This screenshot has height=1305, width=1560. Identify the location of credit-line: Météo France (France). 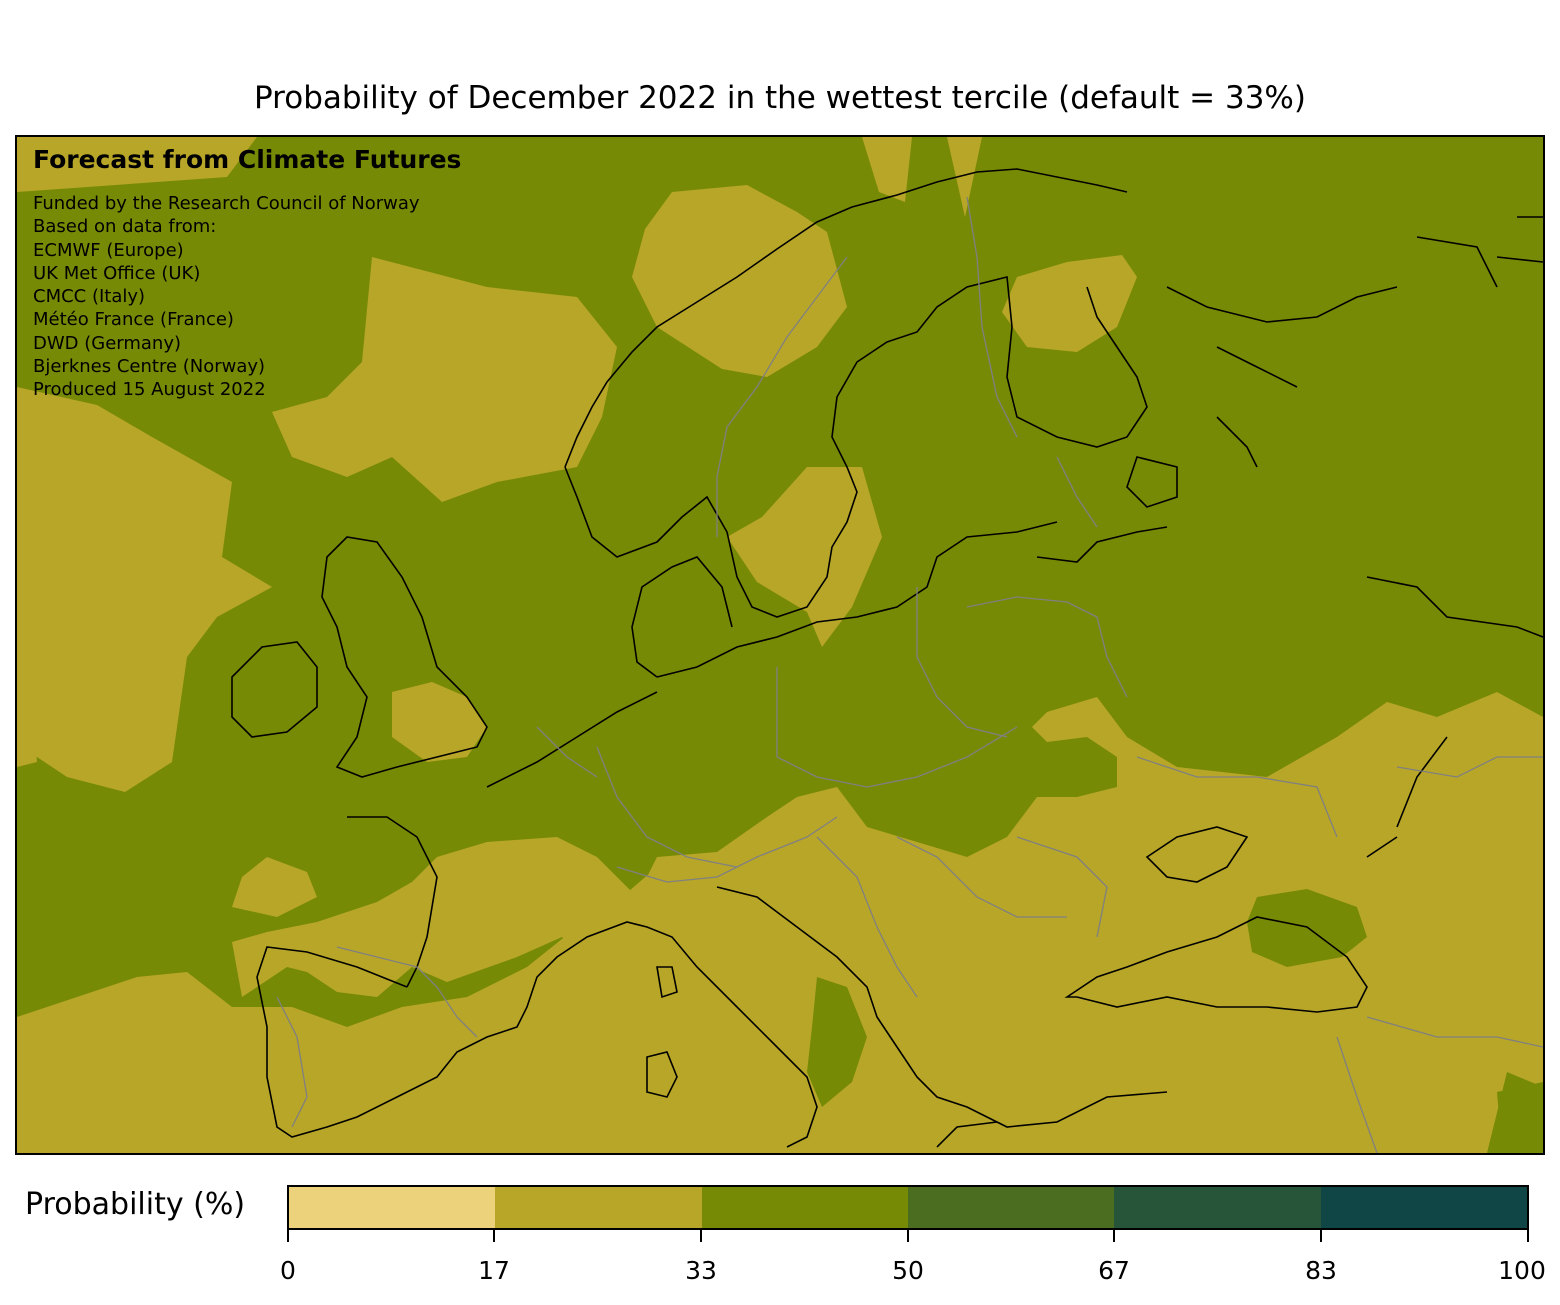
(133, 320).